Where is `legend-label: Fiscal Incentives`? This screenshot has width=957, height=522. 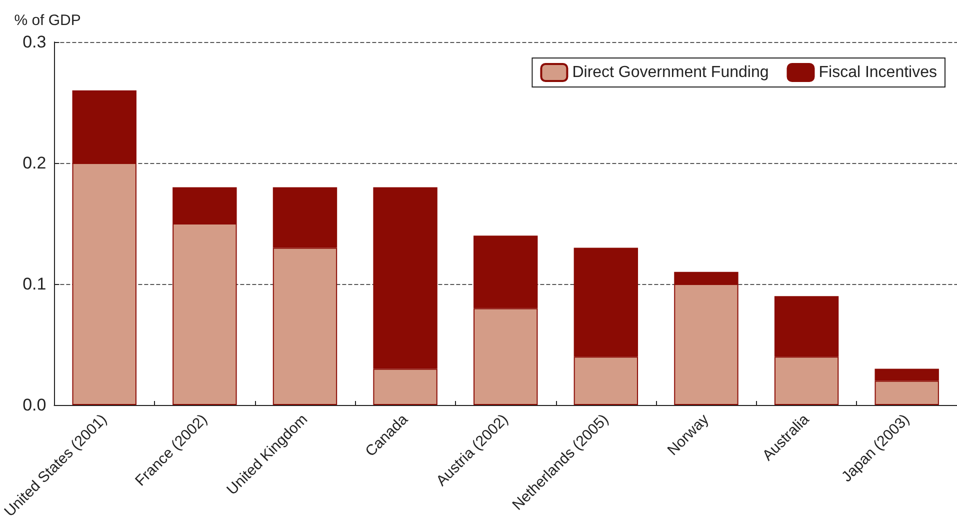 legend-label: Fiscal Incentives is located at coordinates (877, 72).